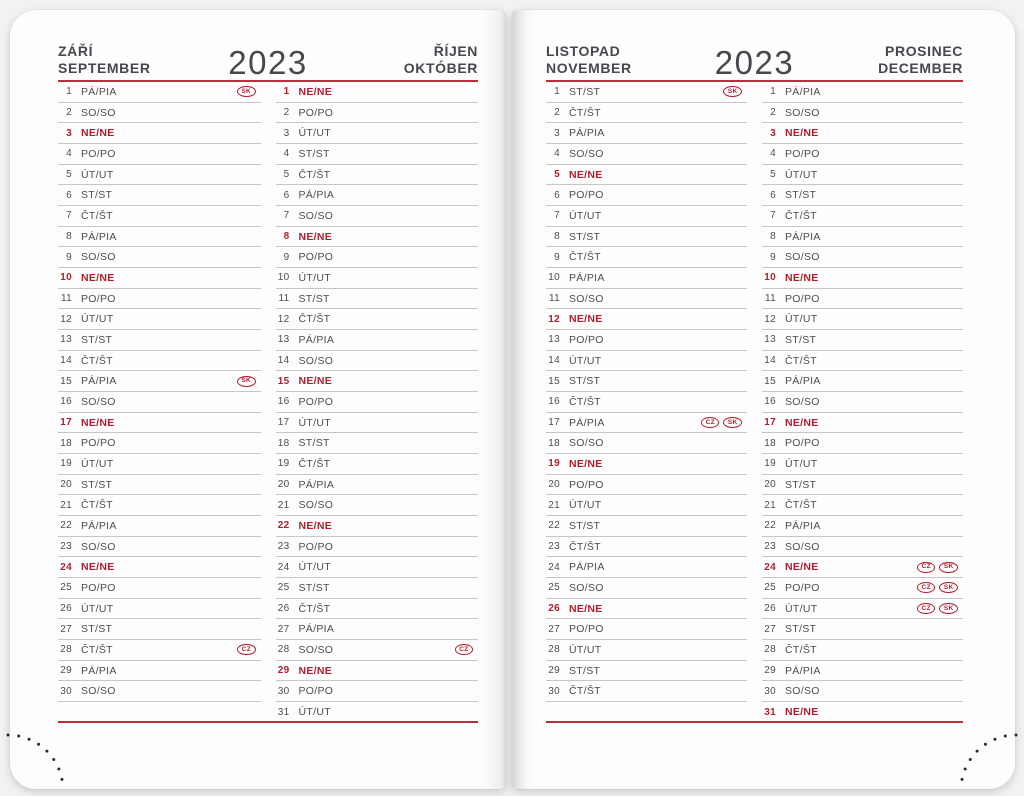 Image resolution: width=1024 pixels, height=796 pixels. What do you see at coordinates (69, 112) in the screenshot?
I see `day-number: 2` at bounding box center [69, 112].